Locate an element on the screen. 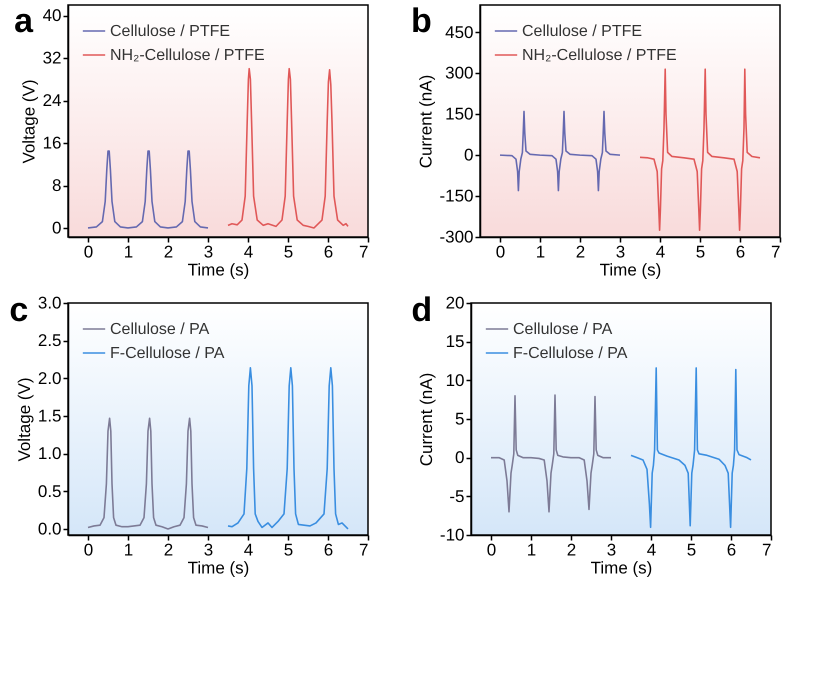  y-tick-label: 3.0 is located at coordinates (50, 303).